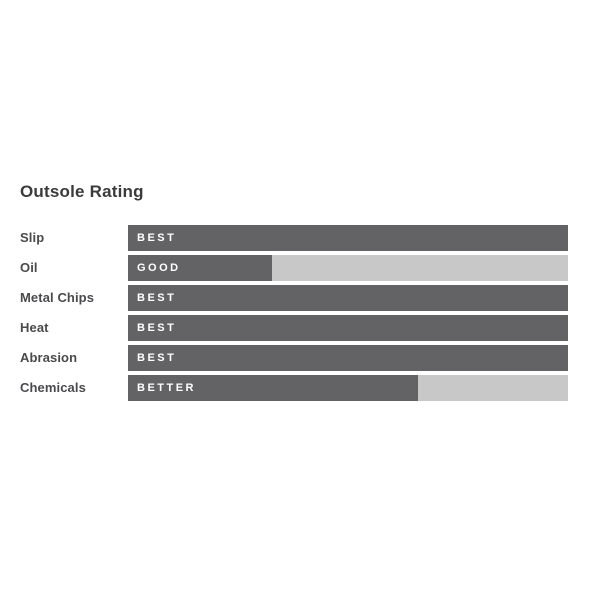  I want to click on row-label: Heat, so click(34, 327).